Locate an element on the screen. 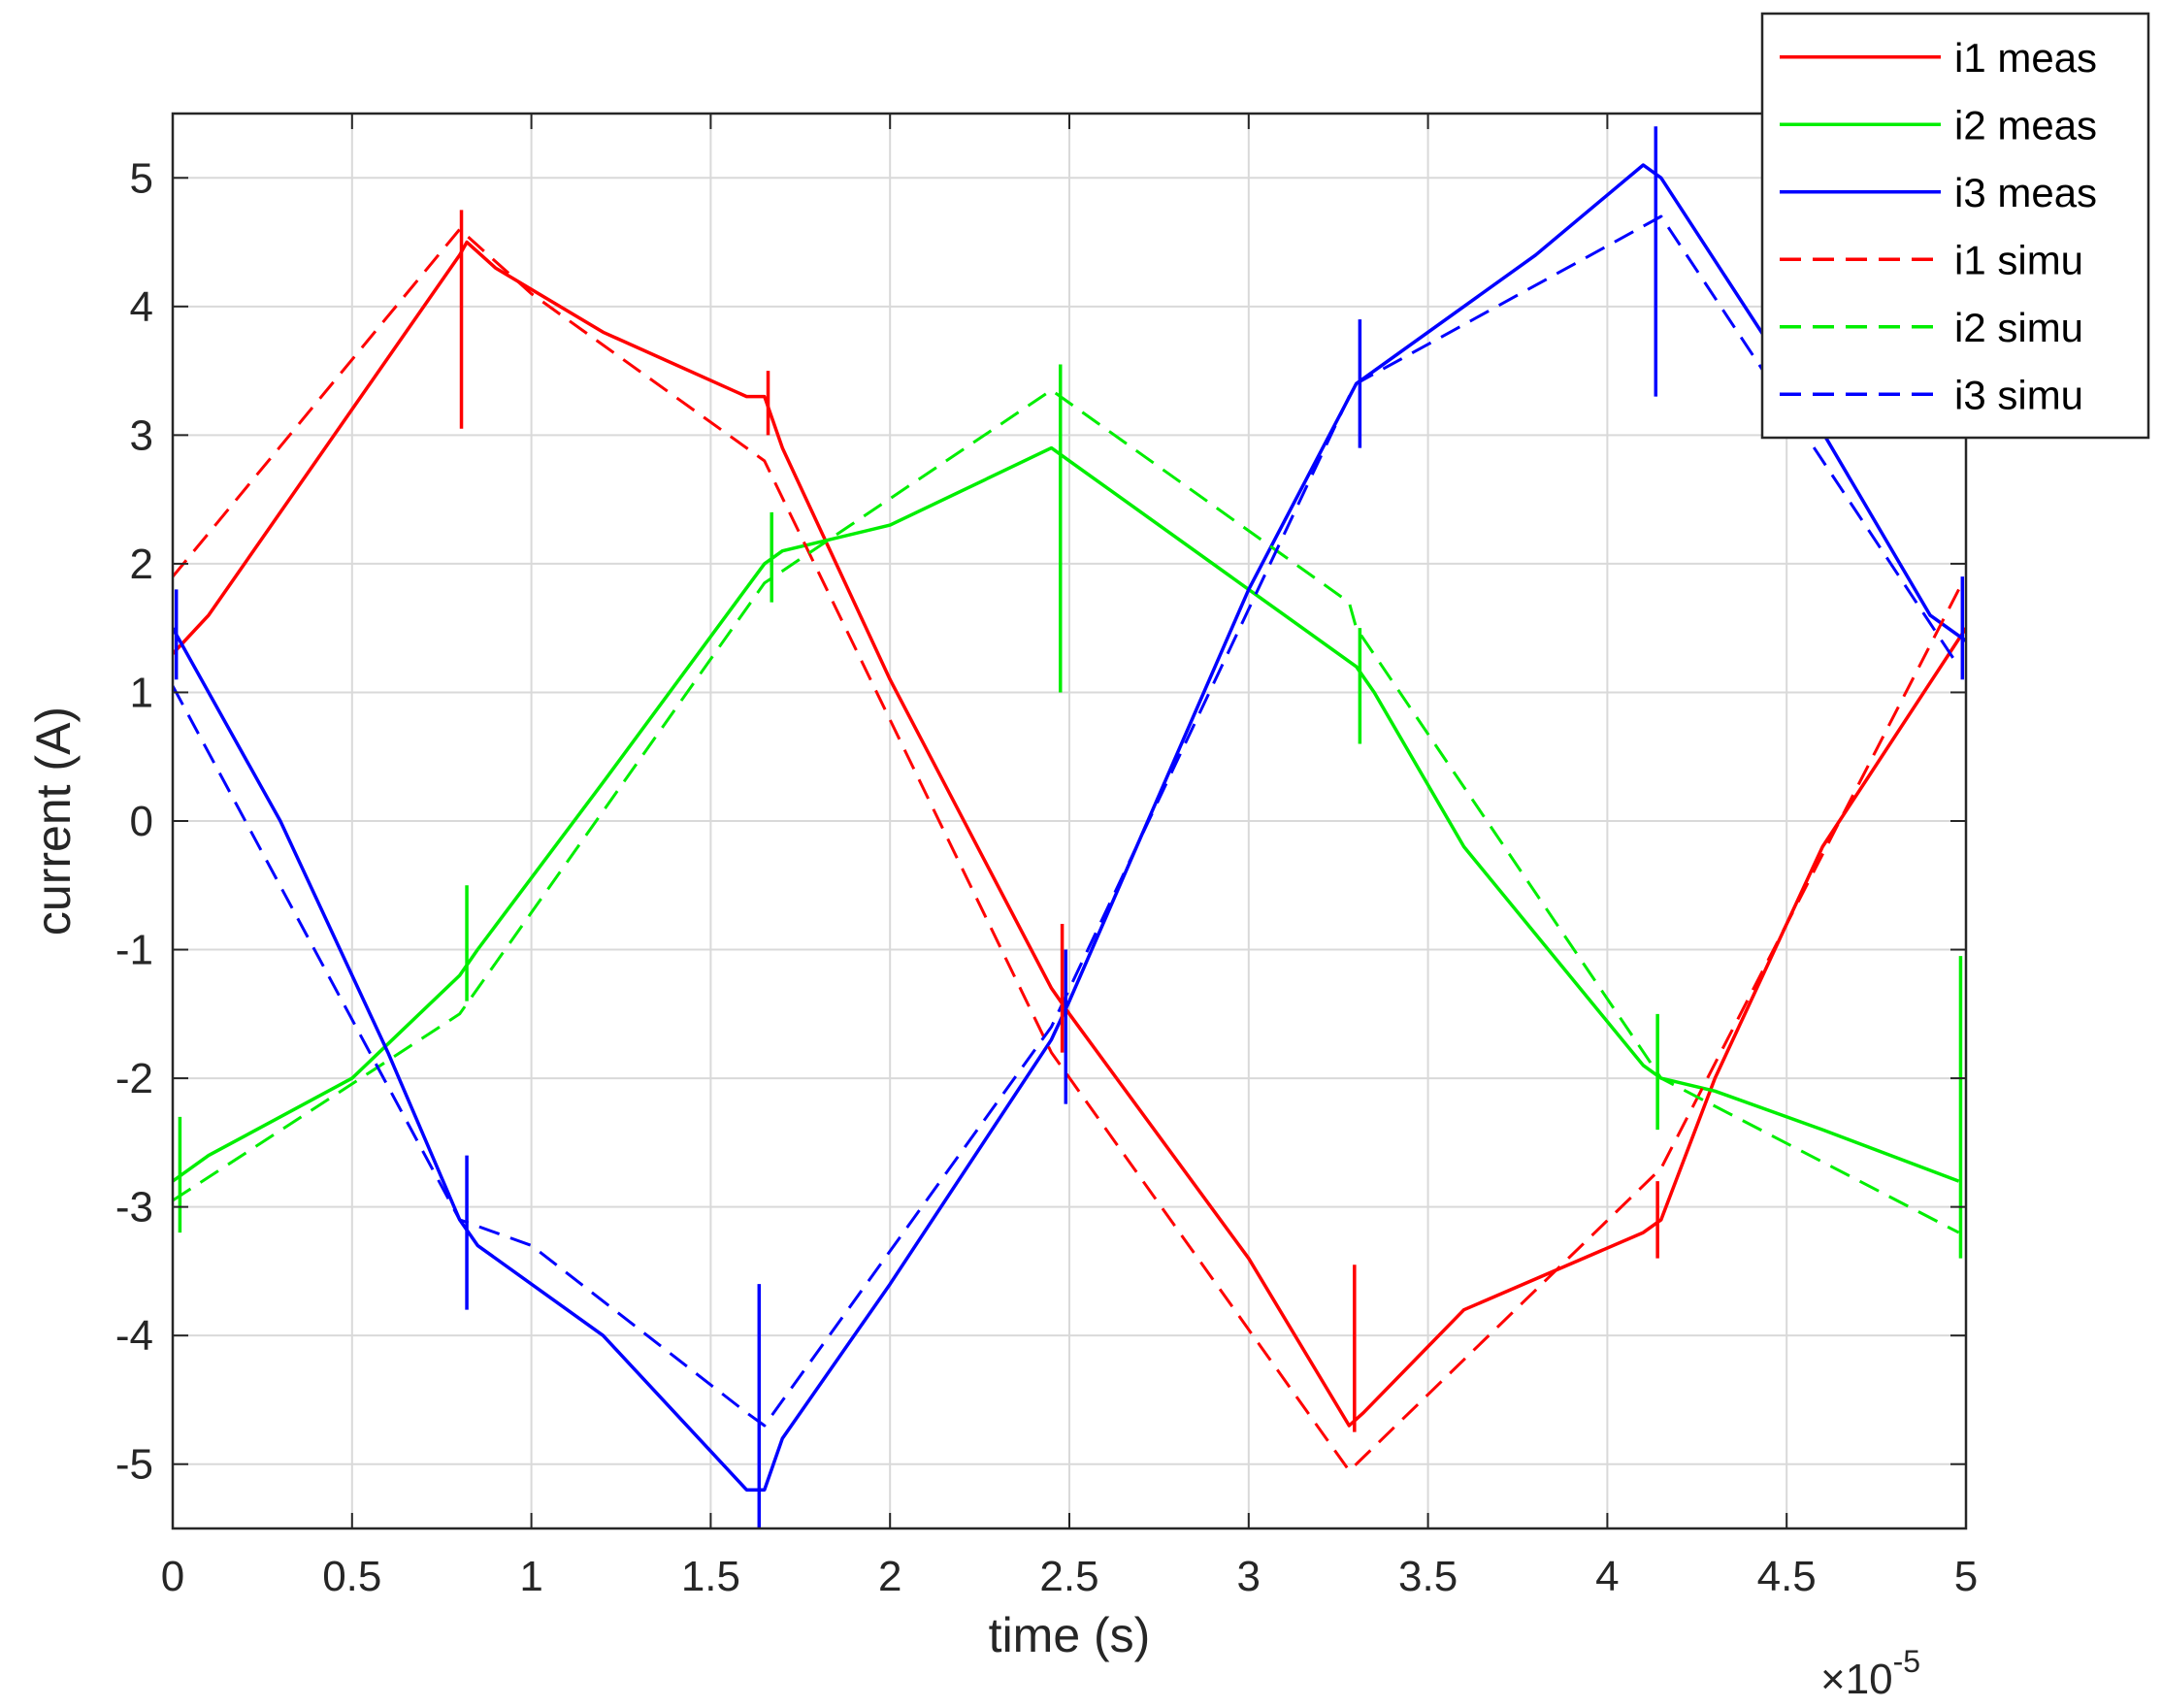 This screenshot has width=2162, height=1708. x-tick-label: 0 is located at coordinates (172, 1576).